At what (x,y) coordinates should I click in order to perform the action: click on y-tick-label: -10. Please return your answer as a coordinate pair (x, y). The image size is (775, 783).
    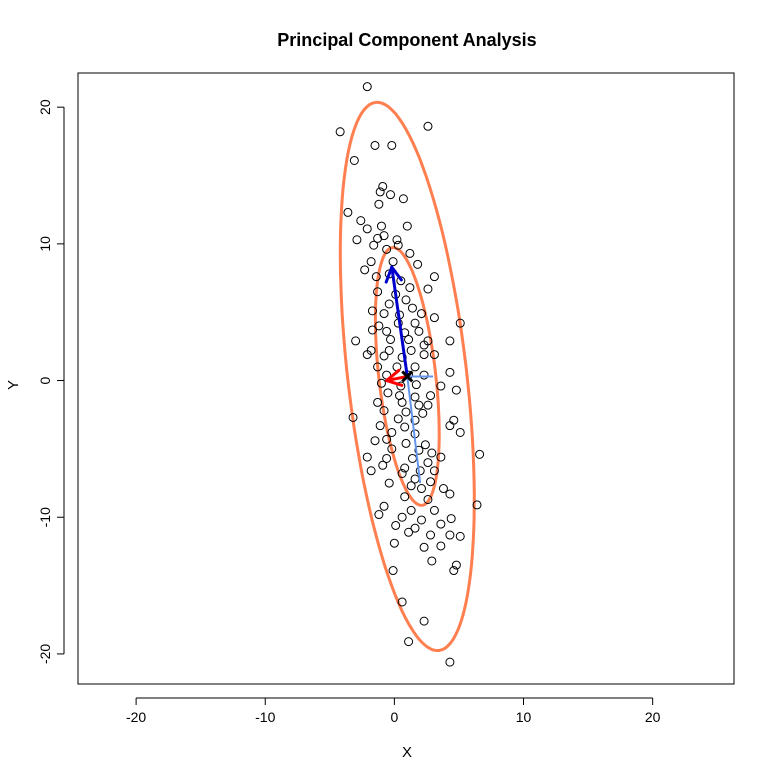
    Looking at the image, I should click on (45, 517).